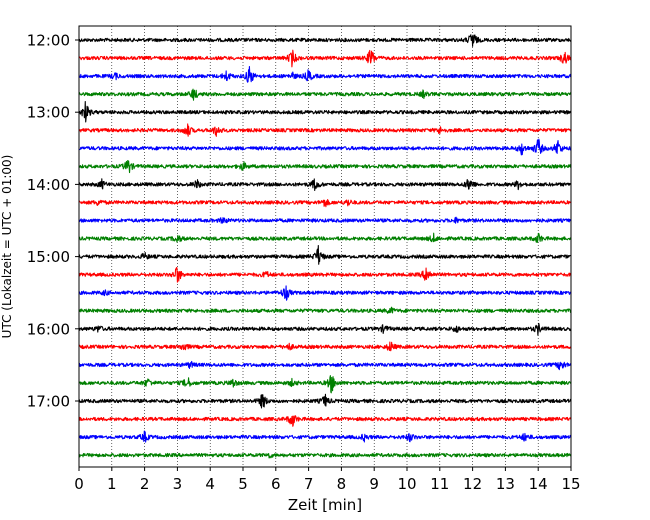 The height and width of the screenshot is (520, 650). Describe the element at coordinates (472, 484) in the screenshot. I see `x-tick-label: 12` at that location.